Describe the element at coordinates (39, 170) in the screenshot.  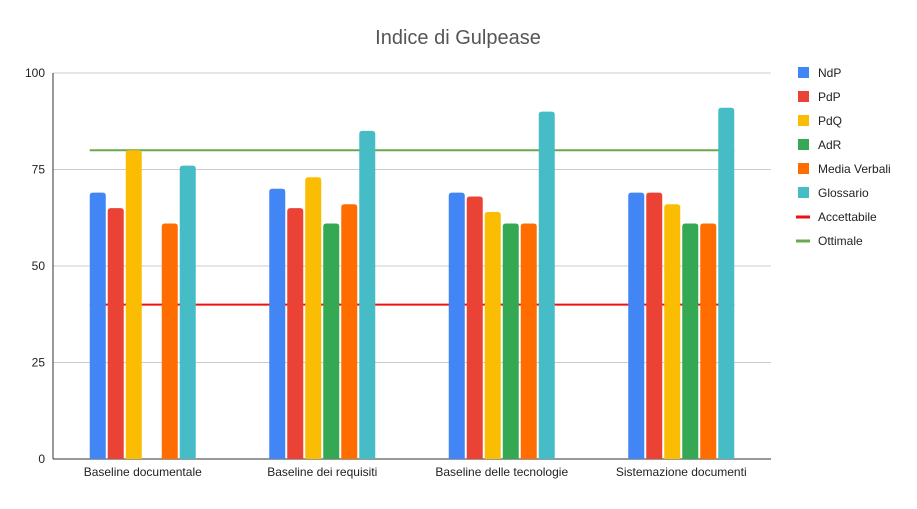
I see `y-tick-label: 75` at that location.